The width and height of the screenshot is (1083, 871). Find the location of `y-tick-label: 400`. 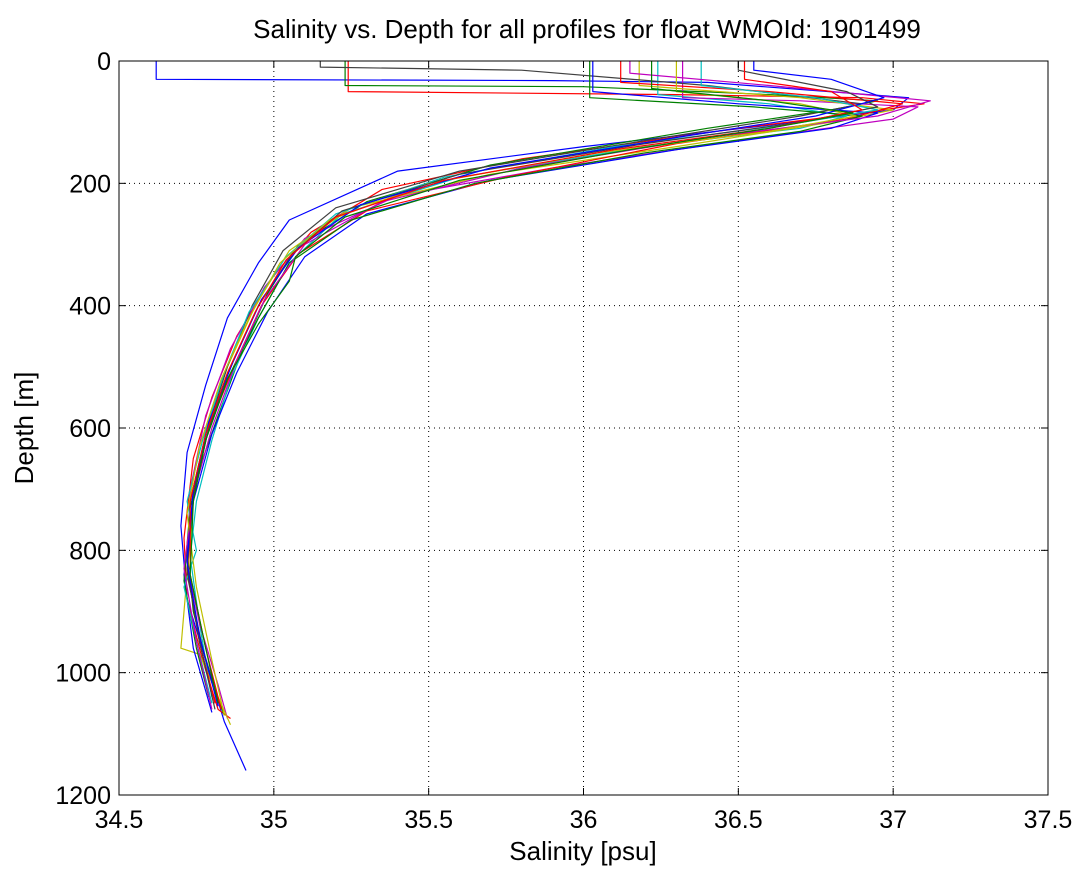

y-tick-label: 400 is located at coordinates (90, 307).